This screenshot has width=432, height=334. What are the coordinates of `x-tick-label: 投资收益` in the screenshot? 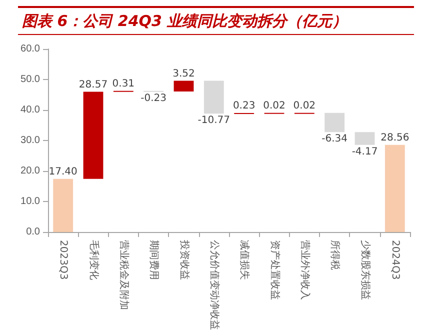 It's located at (184, 259).